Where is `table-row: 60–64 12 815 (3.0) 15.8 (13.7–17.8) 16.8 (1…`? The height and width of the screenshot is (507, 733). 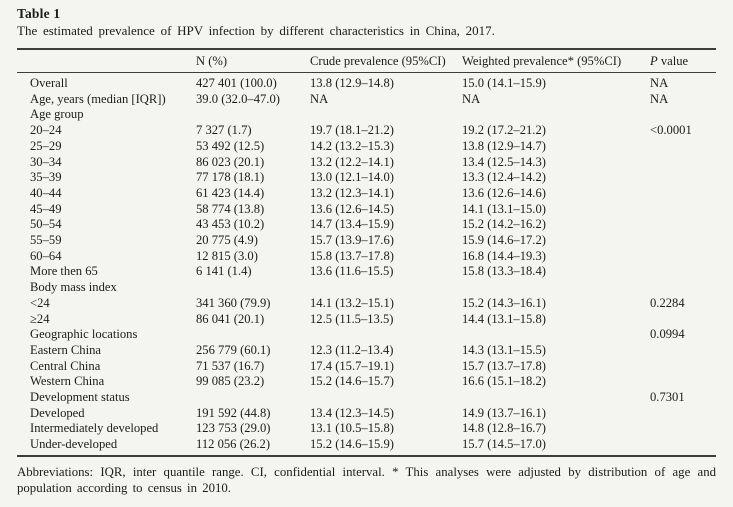 table-row: 60–64 12 815 (3.0) 15.8 (13.7–17.8) 16.8 (1… is located at coordinates (366, 257).